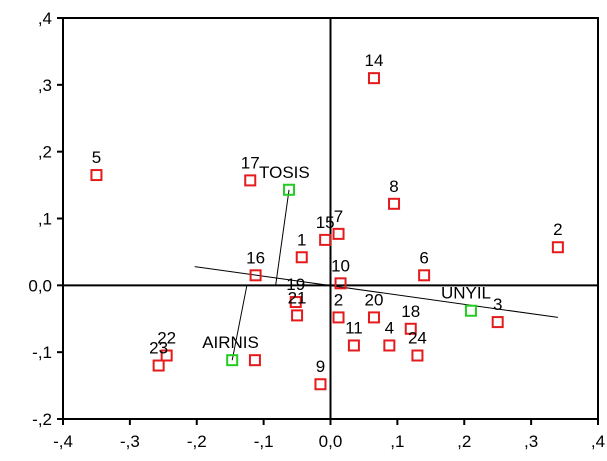 The width and height of the screenshot is (607, 461). What do you see at coordinates (497, 304) in the screenshot?
I see `point-label: 3` at bounding box center [497, 304].